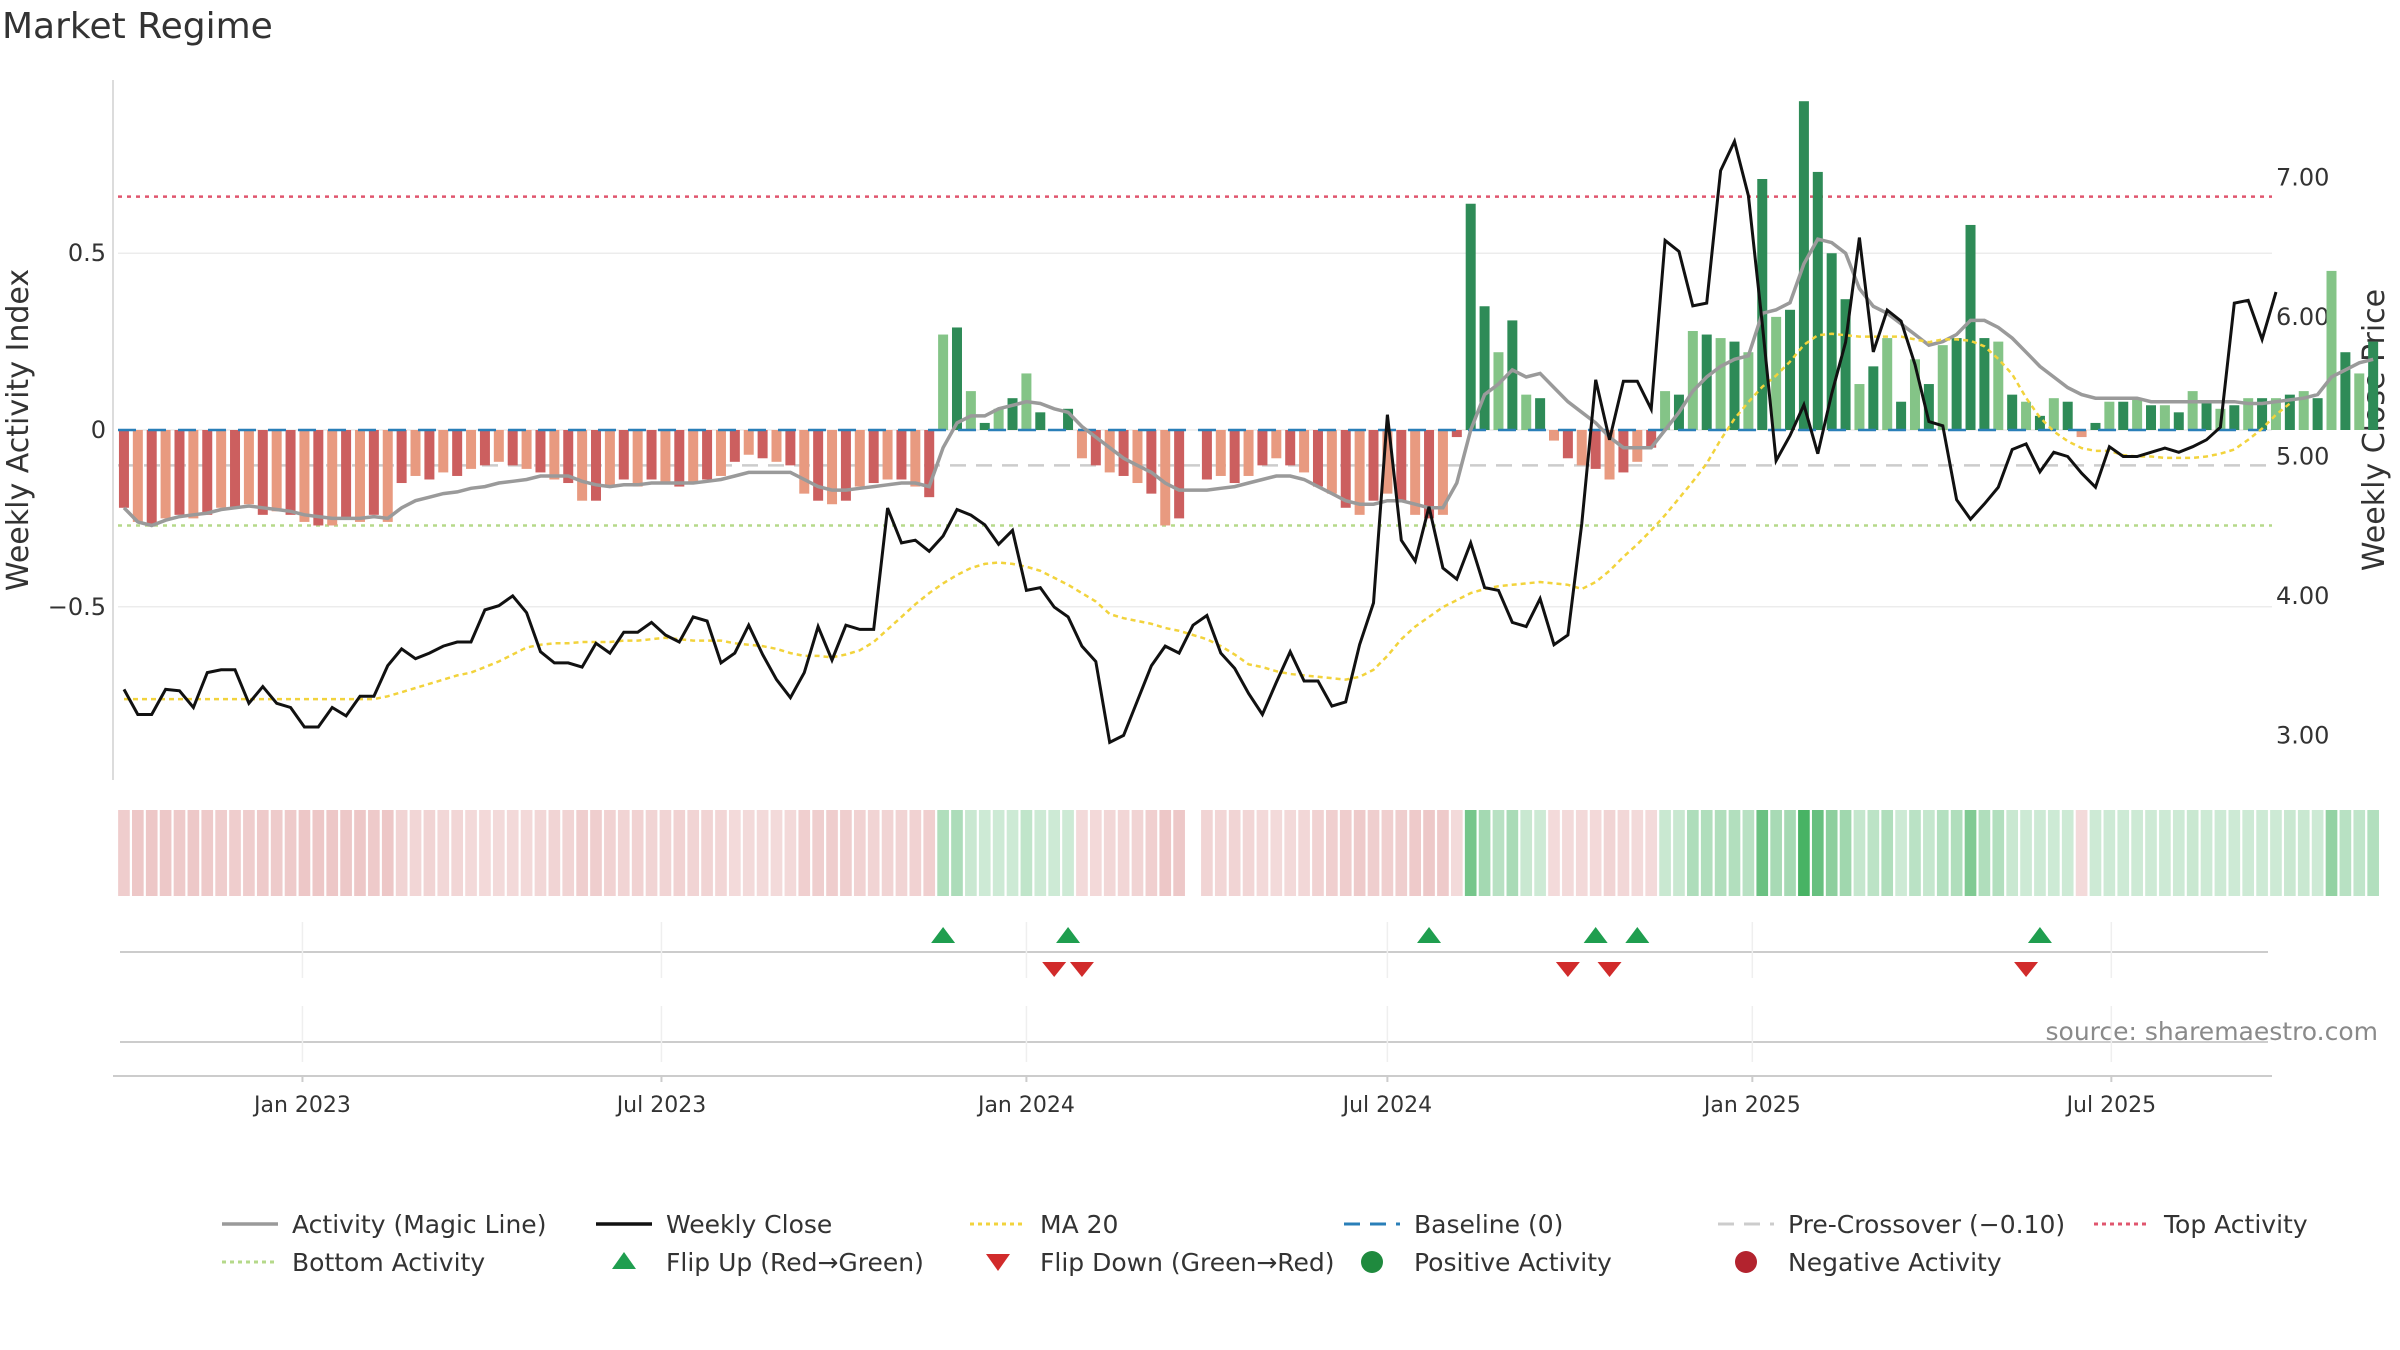 This screenshot has width=2400, height=1350. Describe the element at coordinates (1387, 1105) in the screenshot. I see `x-tick-label: Jul 2024` at that location.